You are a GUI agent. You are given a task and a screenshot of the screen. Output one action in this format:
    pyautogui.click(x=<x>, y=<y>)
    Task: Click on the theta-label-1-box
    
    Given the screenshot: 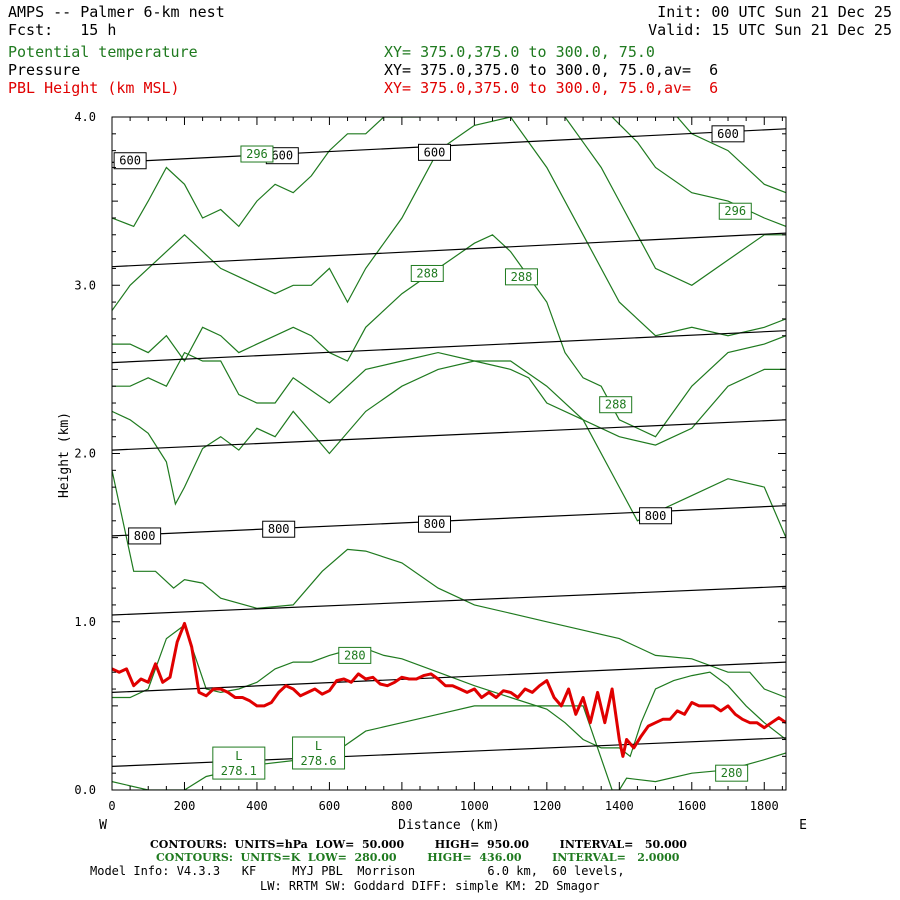 What is the action you would take?
    pyautogui.click(x=735, y=211)
    